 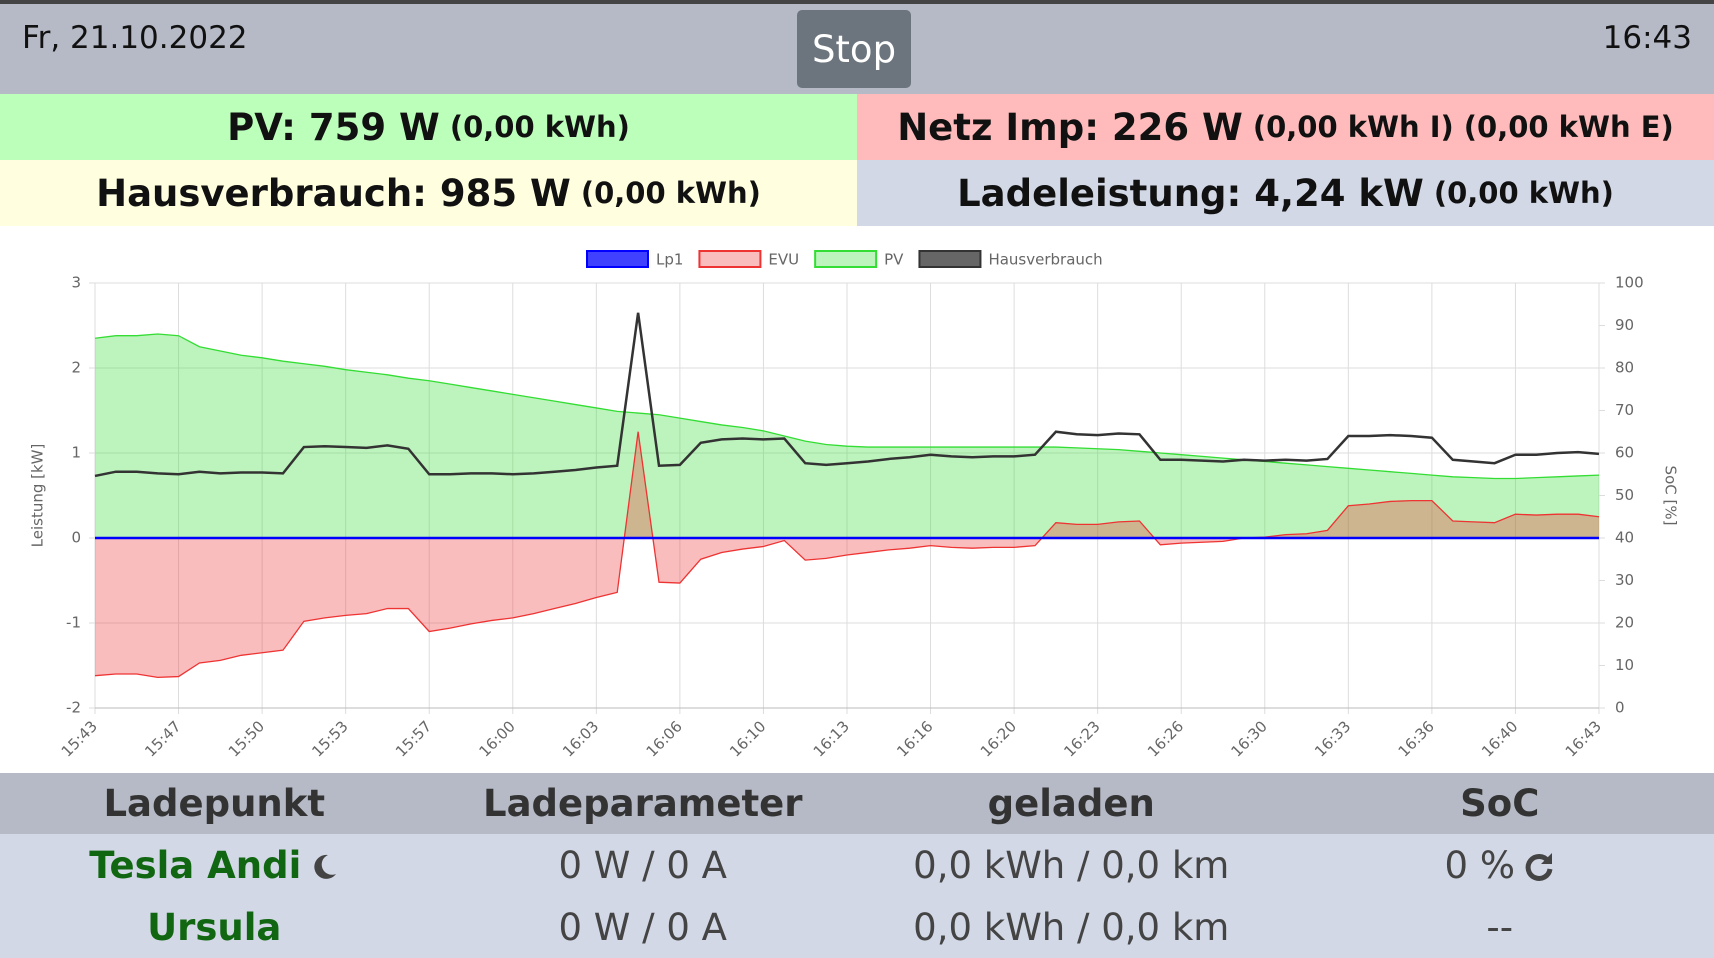 What do you see at coordinates (847, 406) in the screenshot?
I see `series-line` at bounding box center [847, 406].